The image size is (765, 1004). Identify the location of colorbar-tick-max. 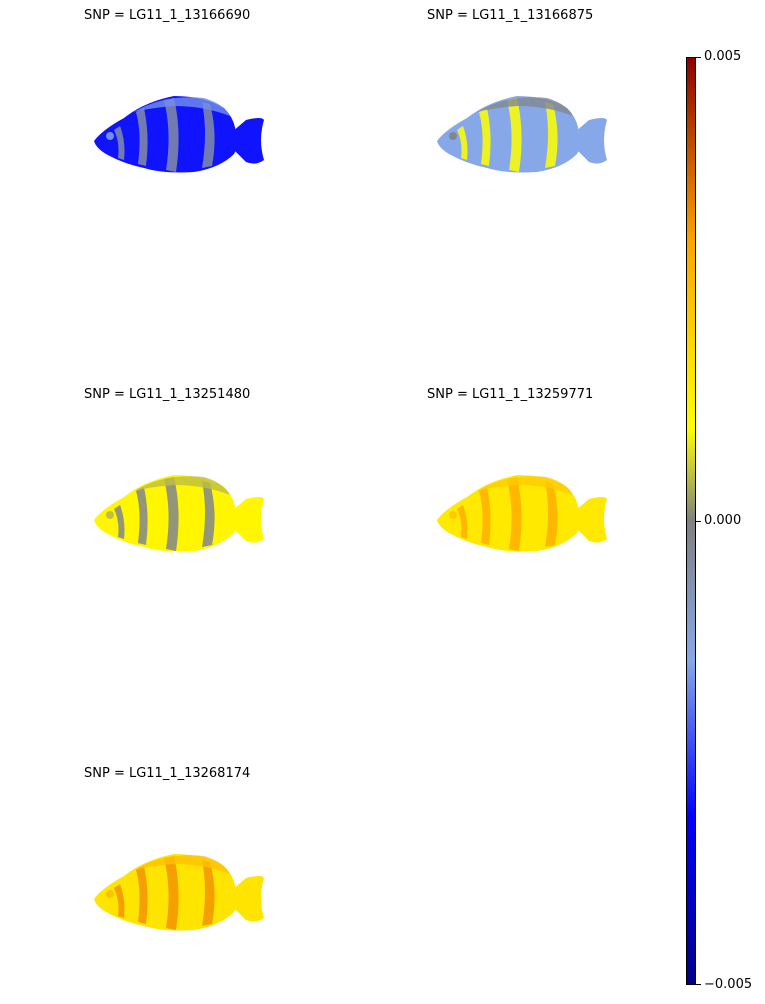
(698, 57).